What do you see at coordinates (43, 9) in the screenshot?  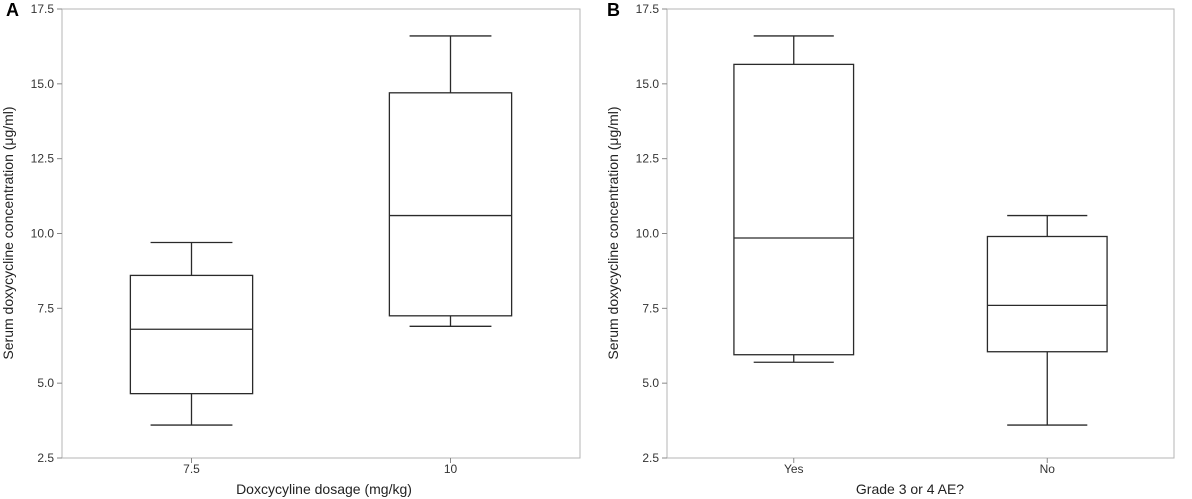 I see `panel-a-y-tick-label: 17.5` at bounding box center [43, 9].